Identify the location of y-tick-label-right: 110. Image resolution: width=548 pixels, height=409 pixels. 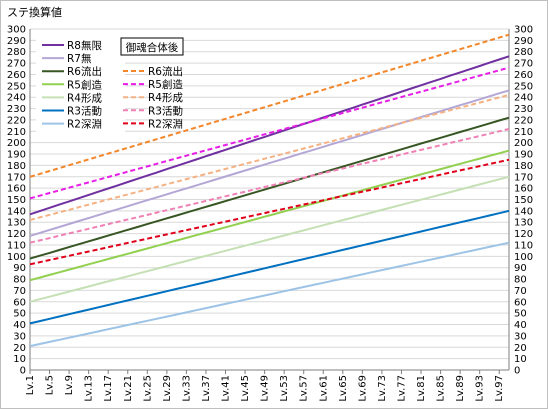
(523, 245).